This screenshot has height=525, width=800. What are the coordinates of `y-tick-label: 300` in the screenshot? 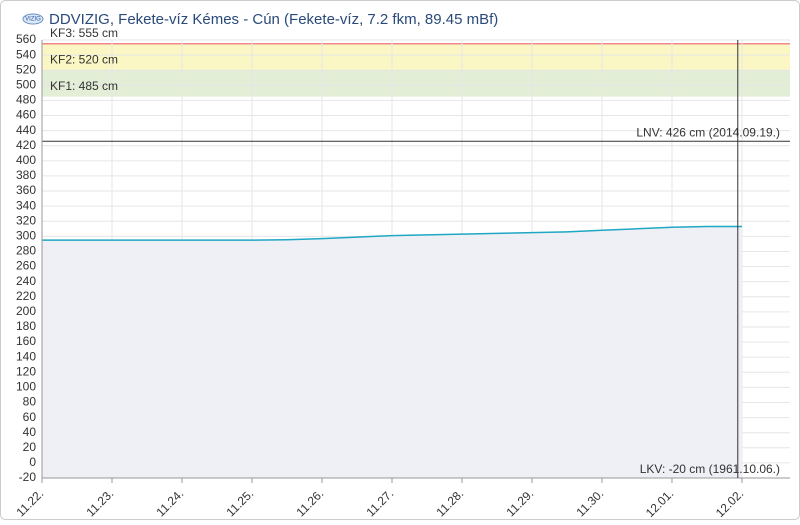 It's located at (26, 236).